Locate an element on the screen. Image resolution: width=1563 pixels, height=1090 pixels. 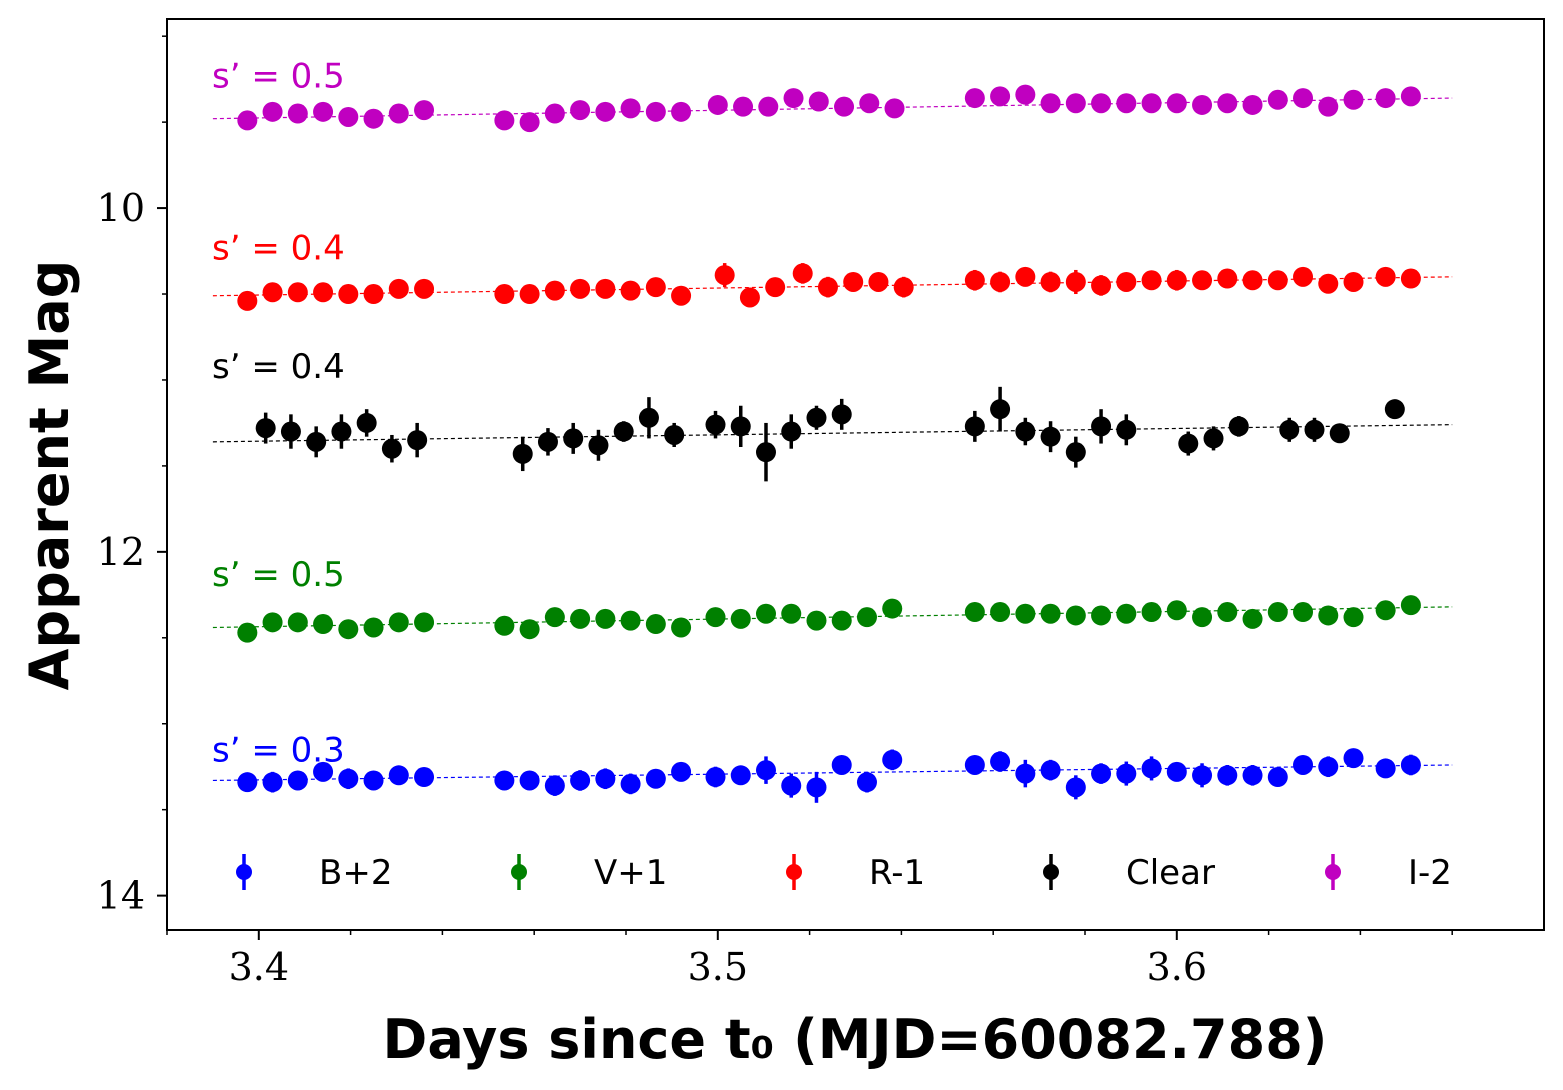
legend-marker is located at coordinates (1333, 872).